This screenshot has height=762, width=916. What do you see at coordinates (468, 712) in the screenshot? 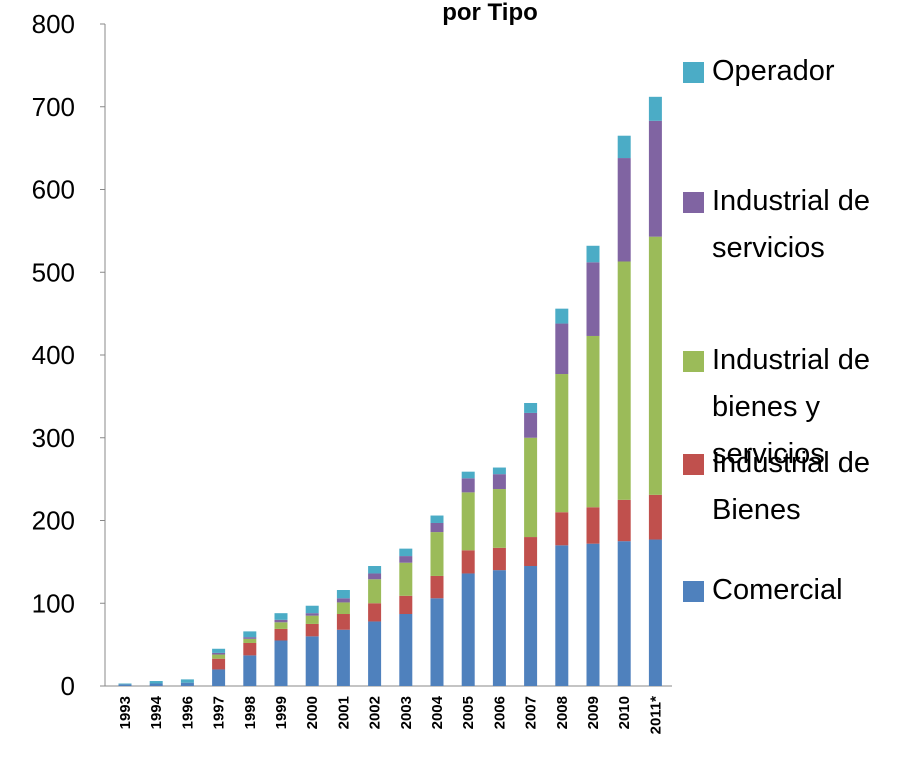
I see `x-tick-label: 2005` at bounding box center [468, 712].